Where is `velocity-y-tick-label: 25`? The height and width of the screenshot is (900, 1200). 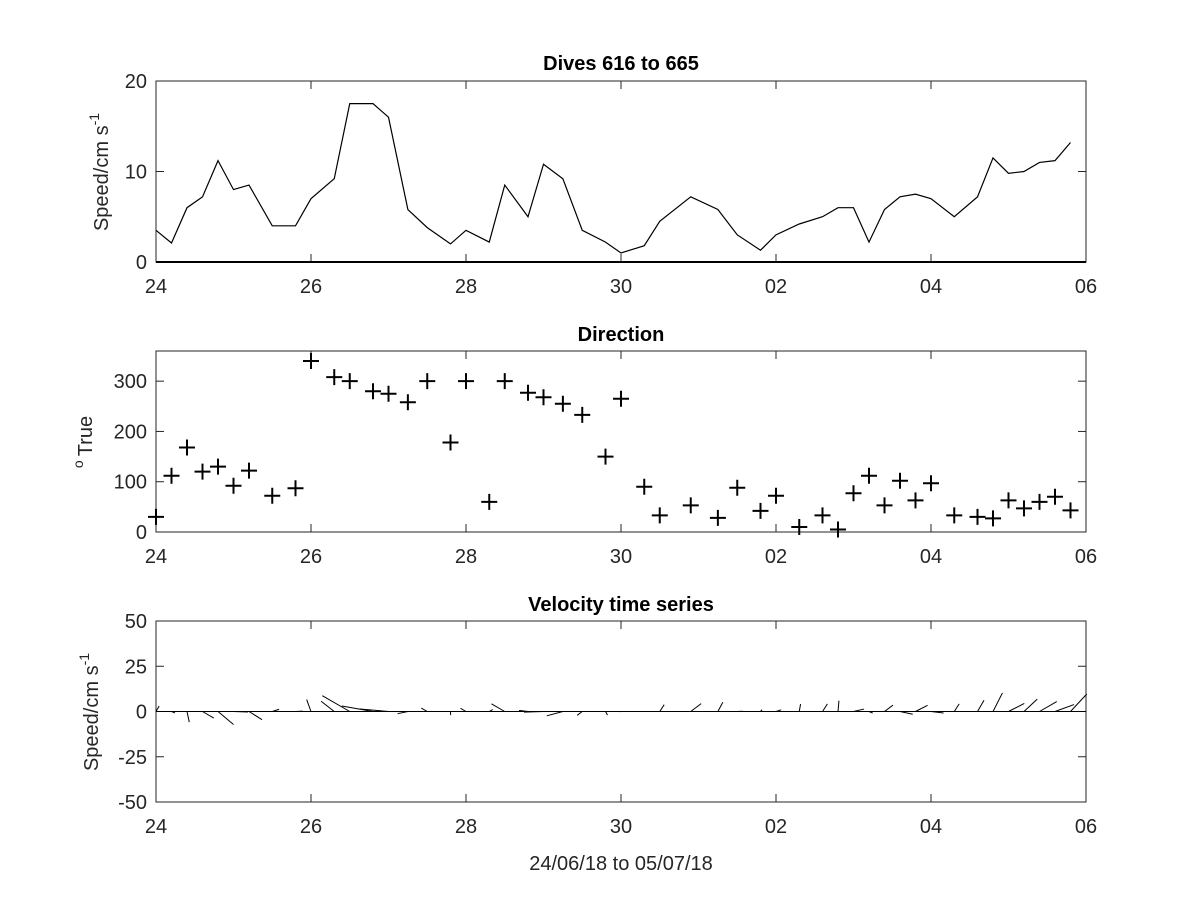
velocity-y-tick-label: 25 is located at coordinates (136, 667).